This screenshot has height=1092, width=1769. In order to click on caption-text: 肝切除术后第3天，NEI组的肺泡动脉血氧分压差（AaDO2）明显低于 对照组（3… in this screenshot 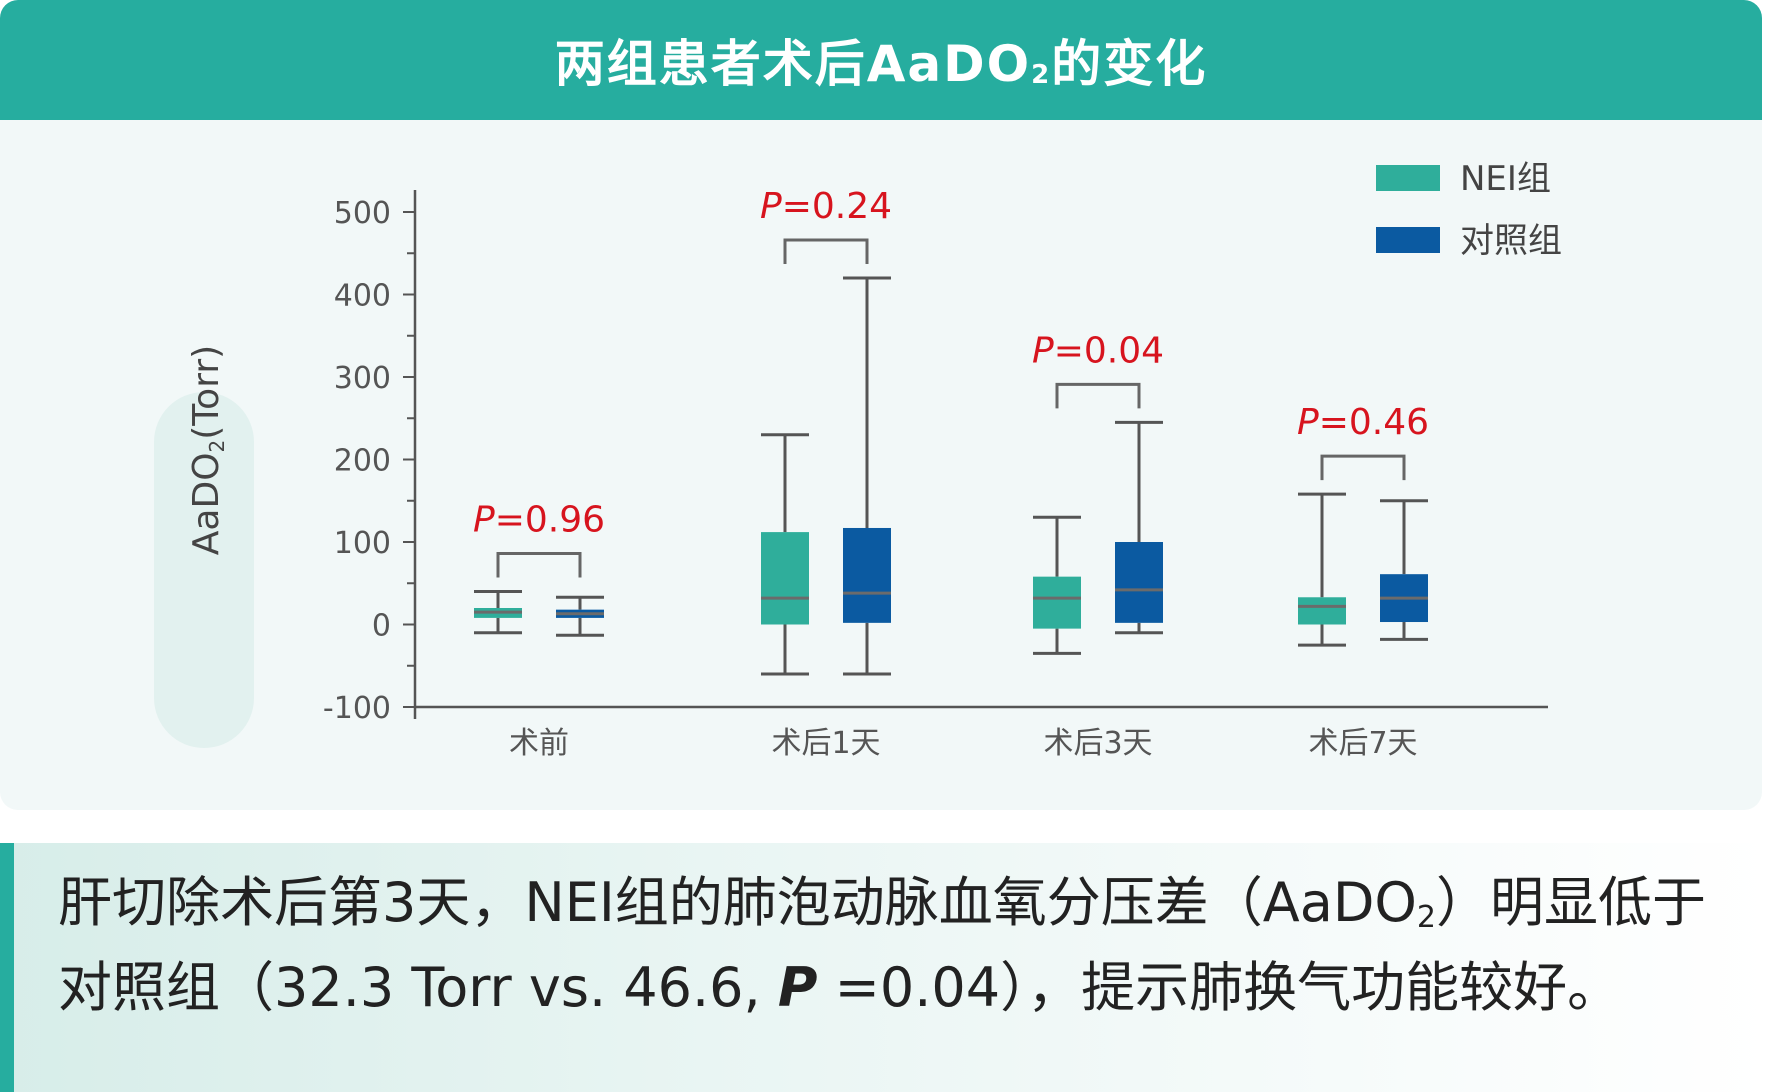, I will do `click(913, 945)`.